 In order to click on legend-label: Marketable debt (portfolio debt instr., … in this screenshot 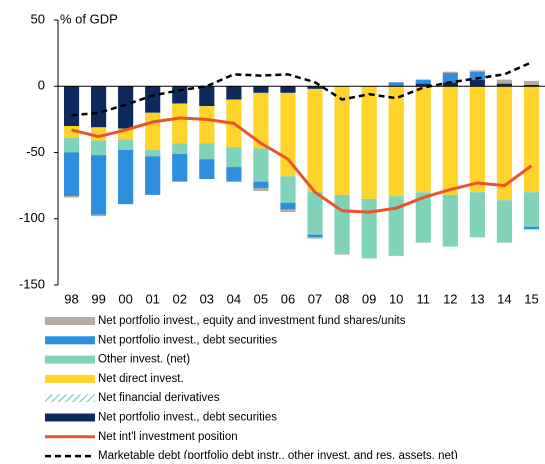, I will do `click(278, 454)`.